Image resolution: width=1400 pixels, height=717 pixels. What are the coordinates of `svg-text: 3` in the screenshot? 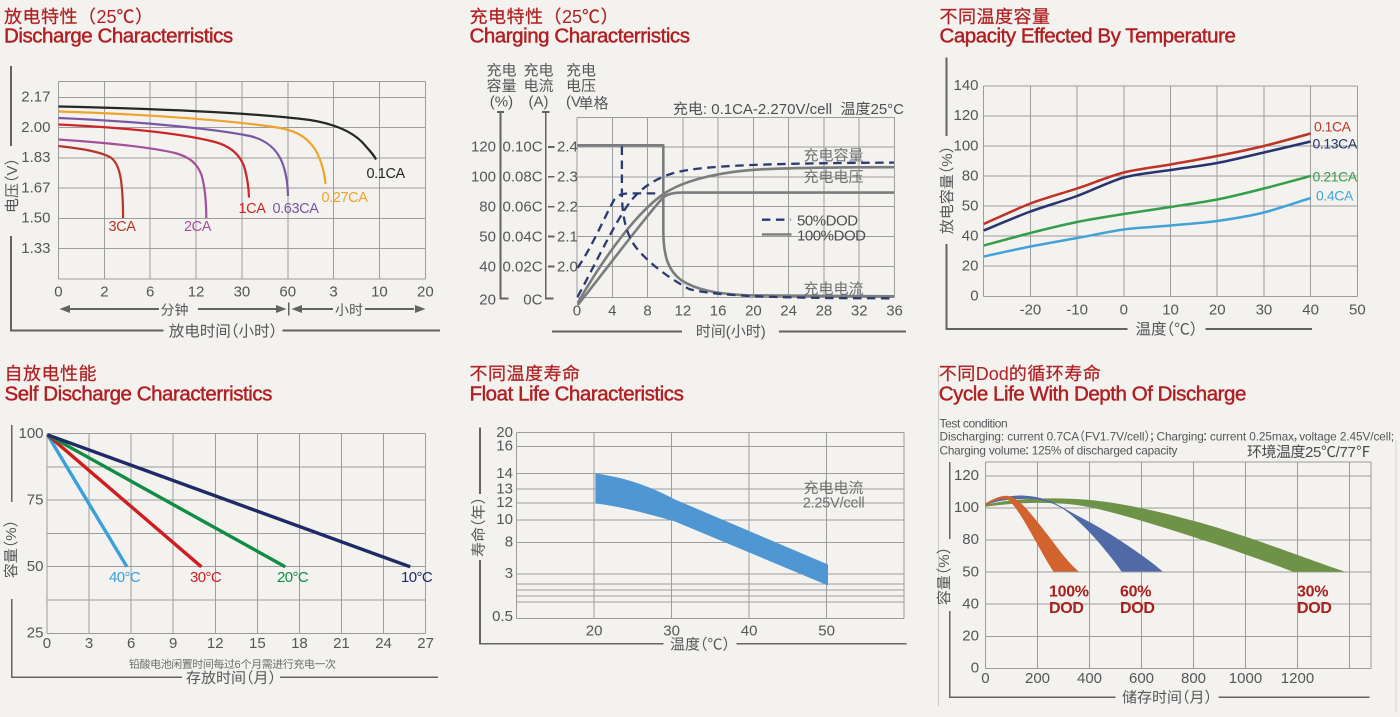 It's located at (333, 292).